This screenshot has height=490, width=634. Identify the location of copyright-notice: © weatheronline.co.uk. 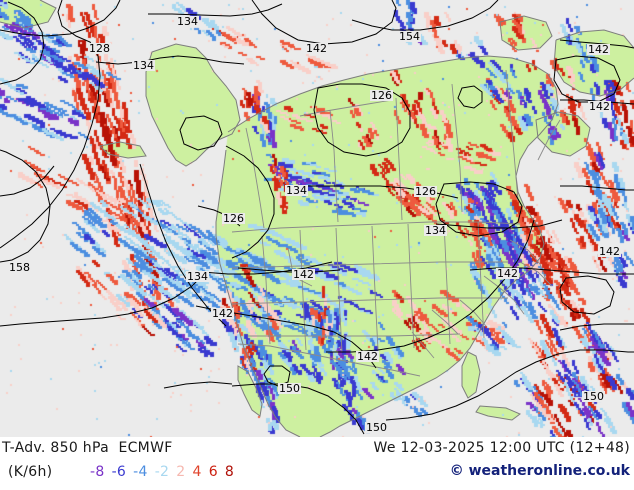
(539, 471).